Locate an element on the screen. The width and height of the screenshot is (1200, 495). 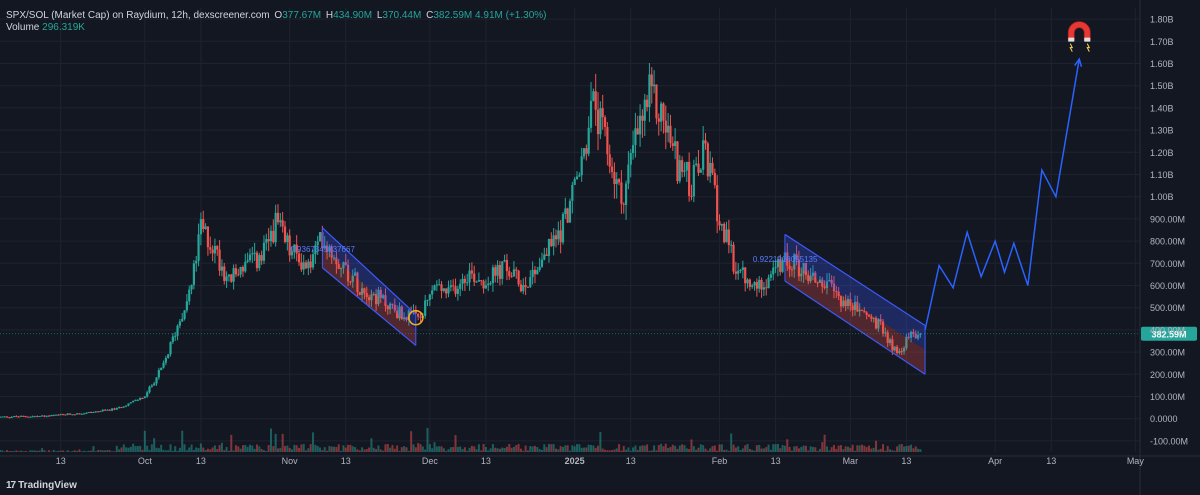
y-tick-label: 800.00M is located at coordinates (1167, 242).